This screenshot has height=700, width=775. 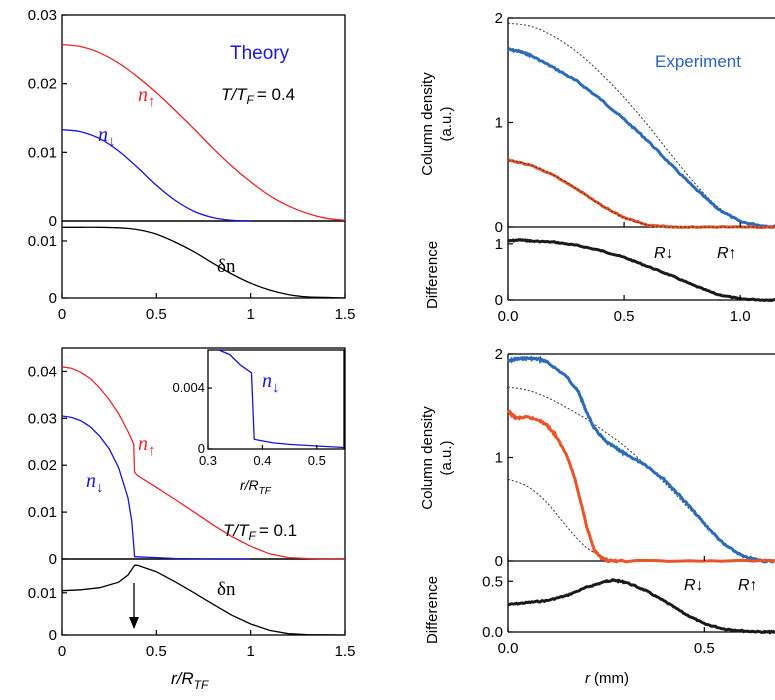 I want to click on exp-top-majority-line, so click(x=641, y=138).